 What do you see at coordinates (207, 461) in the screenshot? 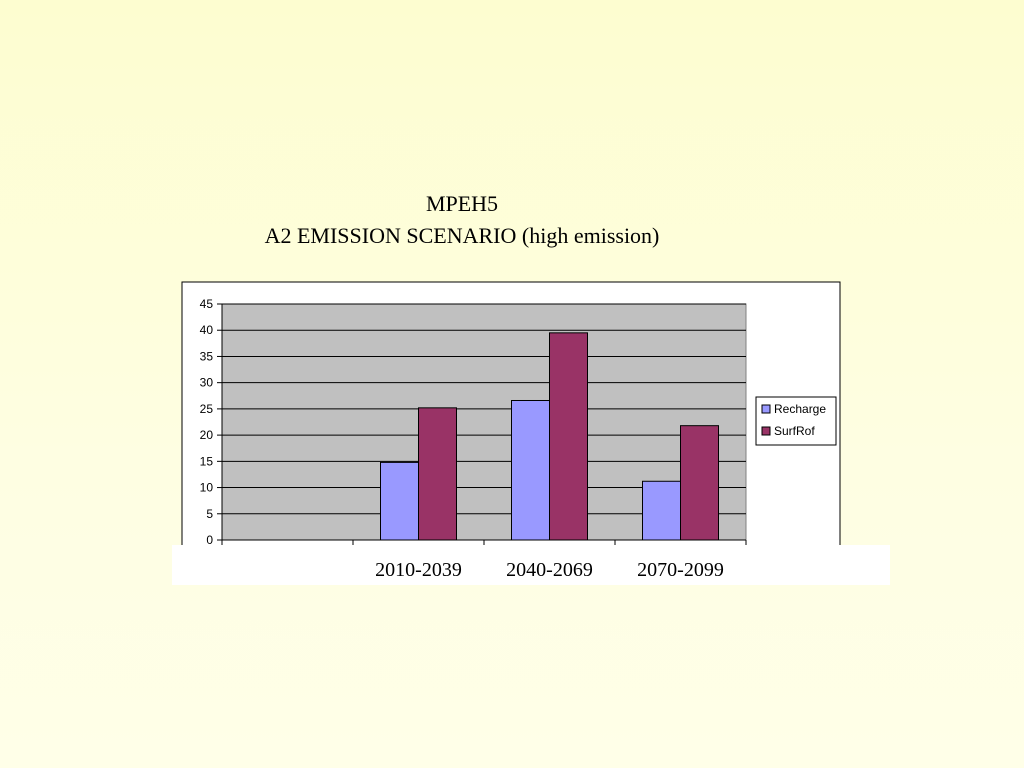
I see `y-tick-label: 15` at bounding box center [207, 461].